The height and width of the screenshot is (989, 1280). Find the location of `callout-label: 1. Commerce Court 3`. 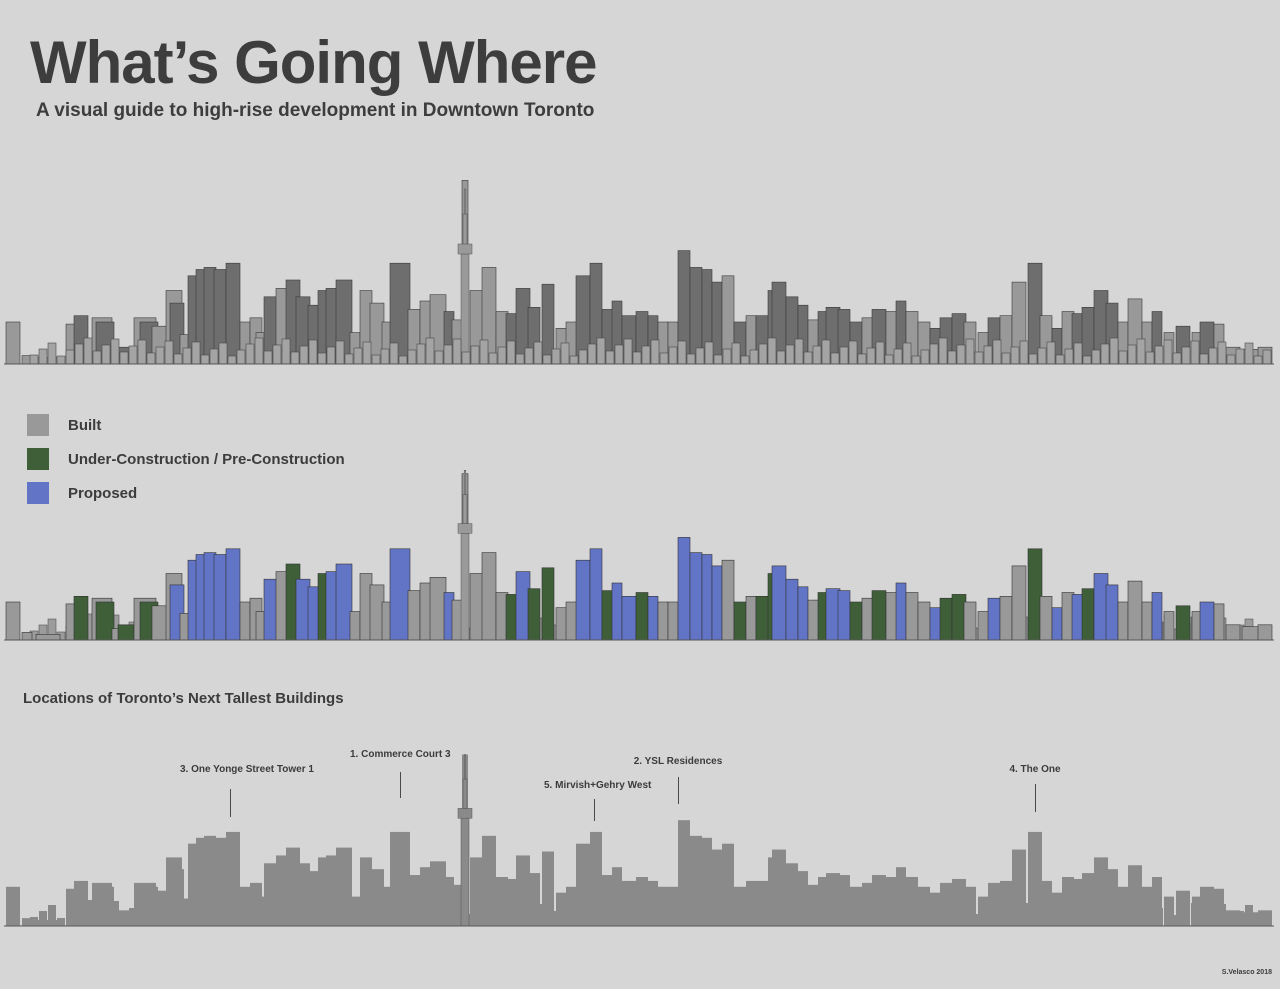

callout-label: 1. Commerce Court 3 is located at coordinates (400, 754).